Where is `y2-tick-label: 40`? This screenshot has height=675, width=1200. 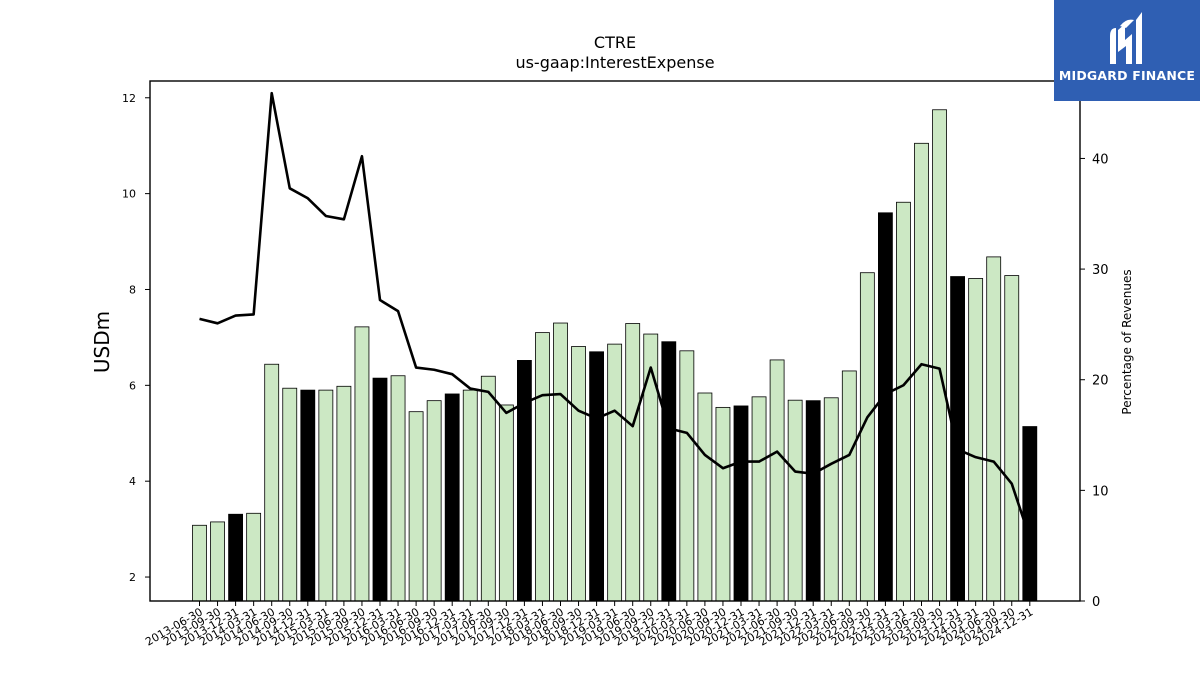
y2-tick-label: 40 is located at coordinates (1100, 159).